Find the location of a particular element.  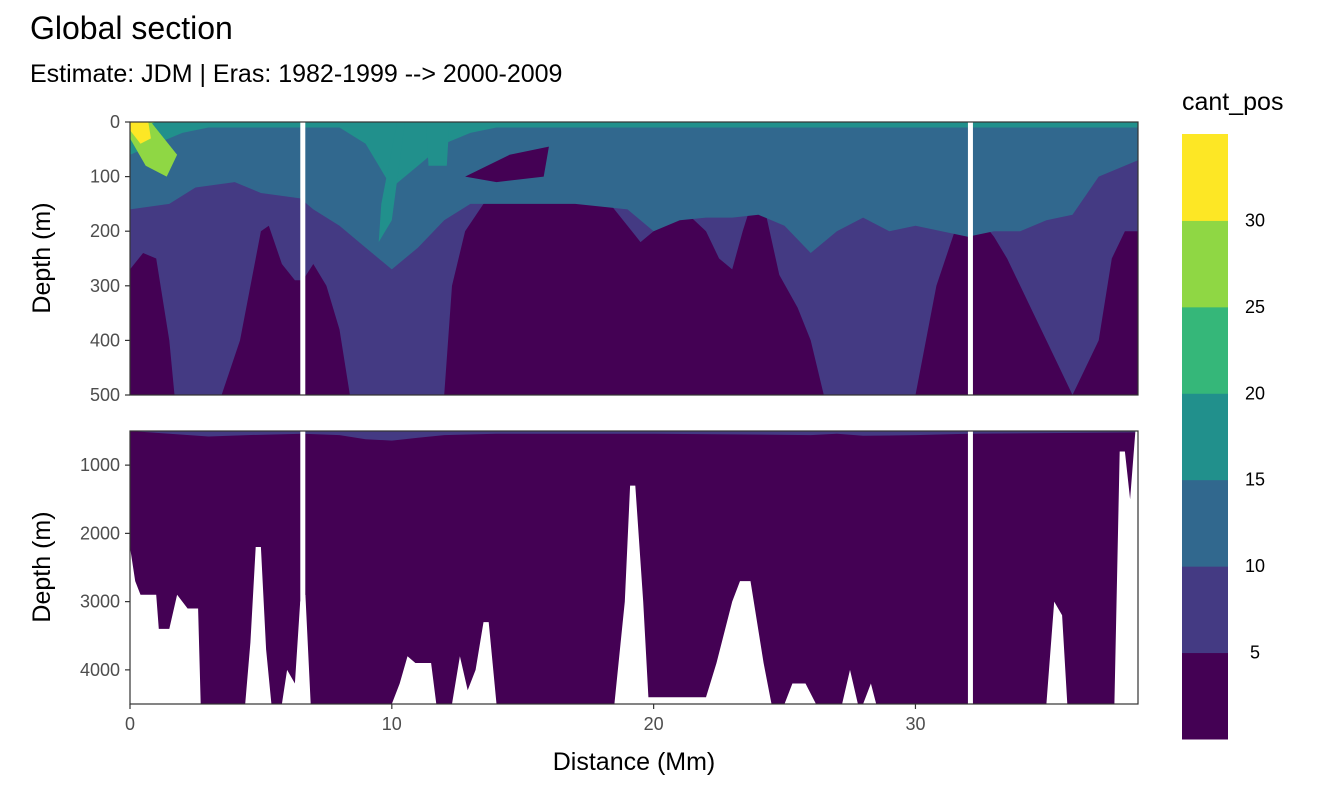

y-axis-title-lower: Depth (m) is located at coordinates (42, 566).